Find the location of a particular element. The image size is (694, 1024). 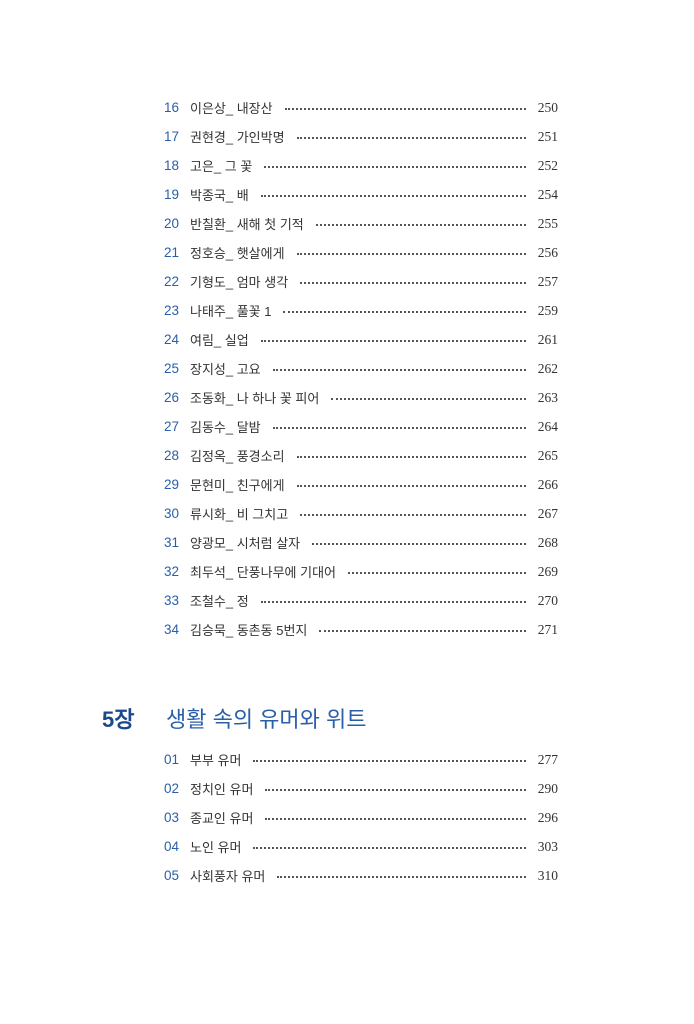

toc-entry: 31 양광모_ 시처럼 살자 268 is located at coordinates (361, 542).